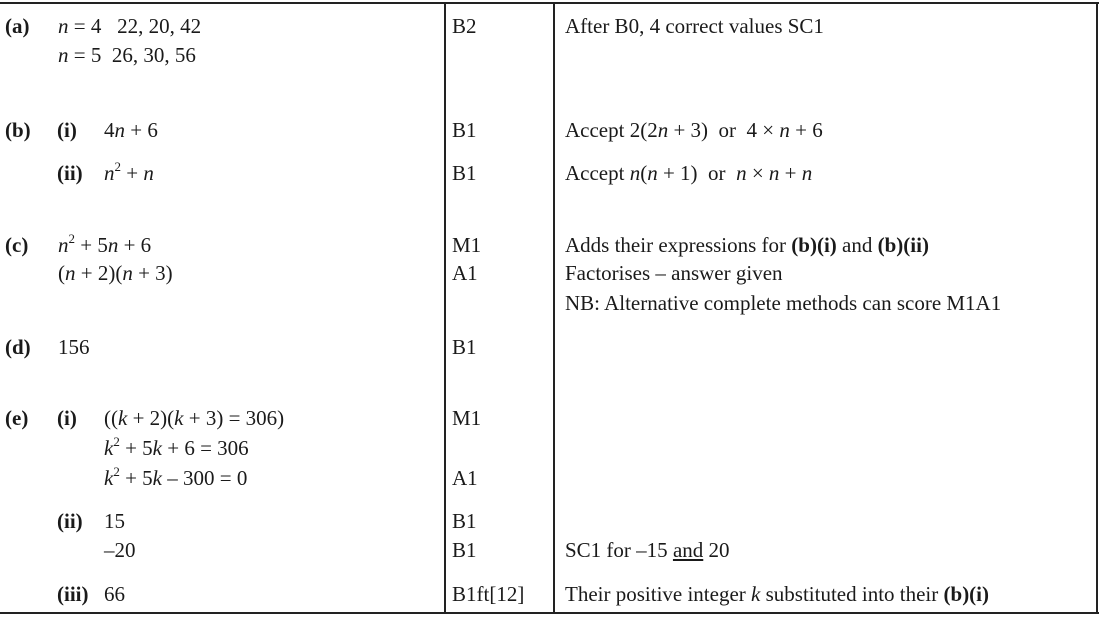 The image size is (1100, 617). What do you see at coordinates (18, 347) in the screenshot?
I see `part-d-label: (d)` at bounding box center [18, 347].